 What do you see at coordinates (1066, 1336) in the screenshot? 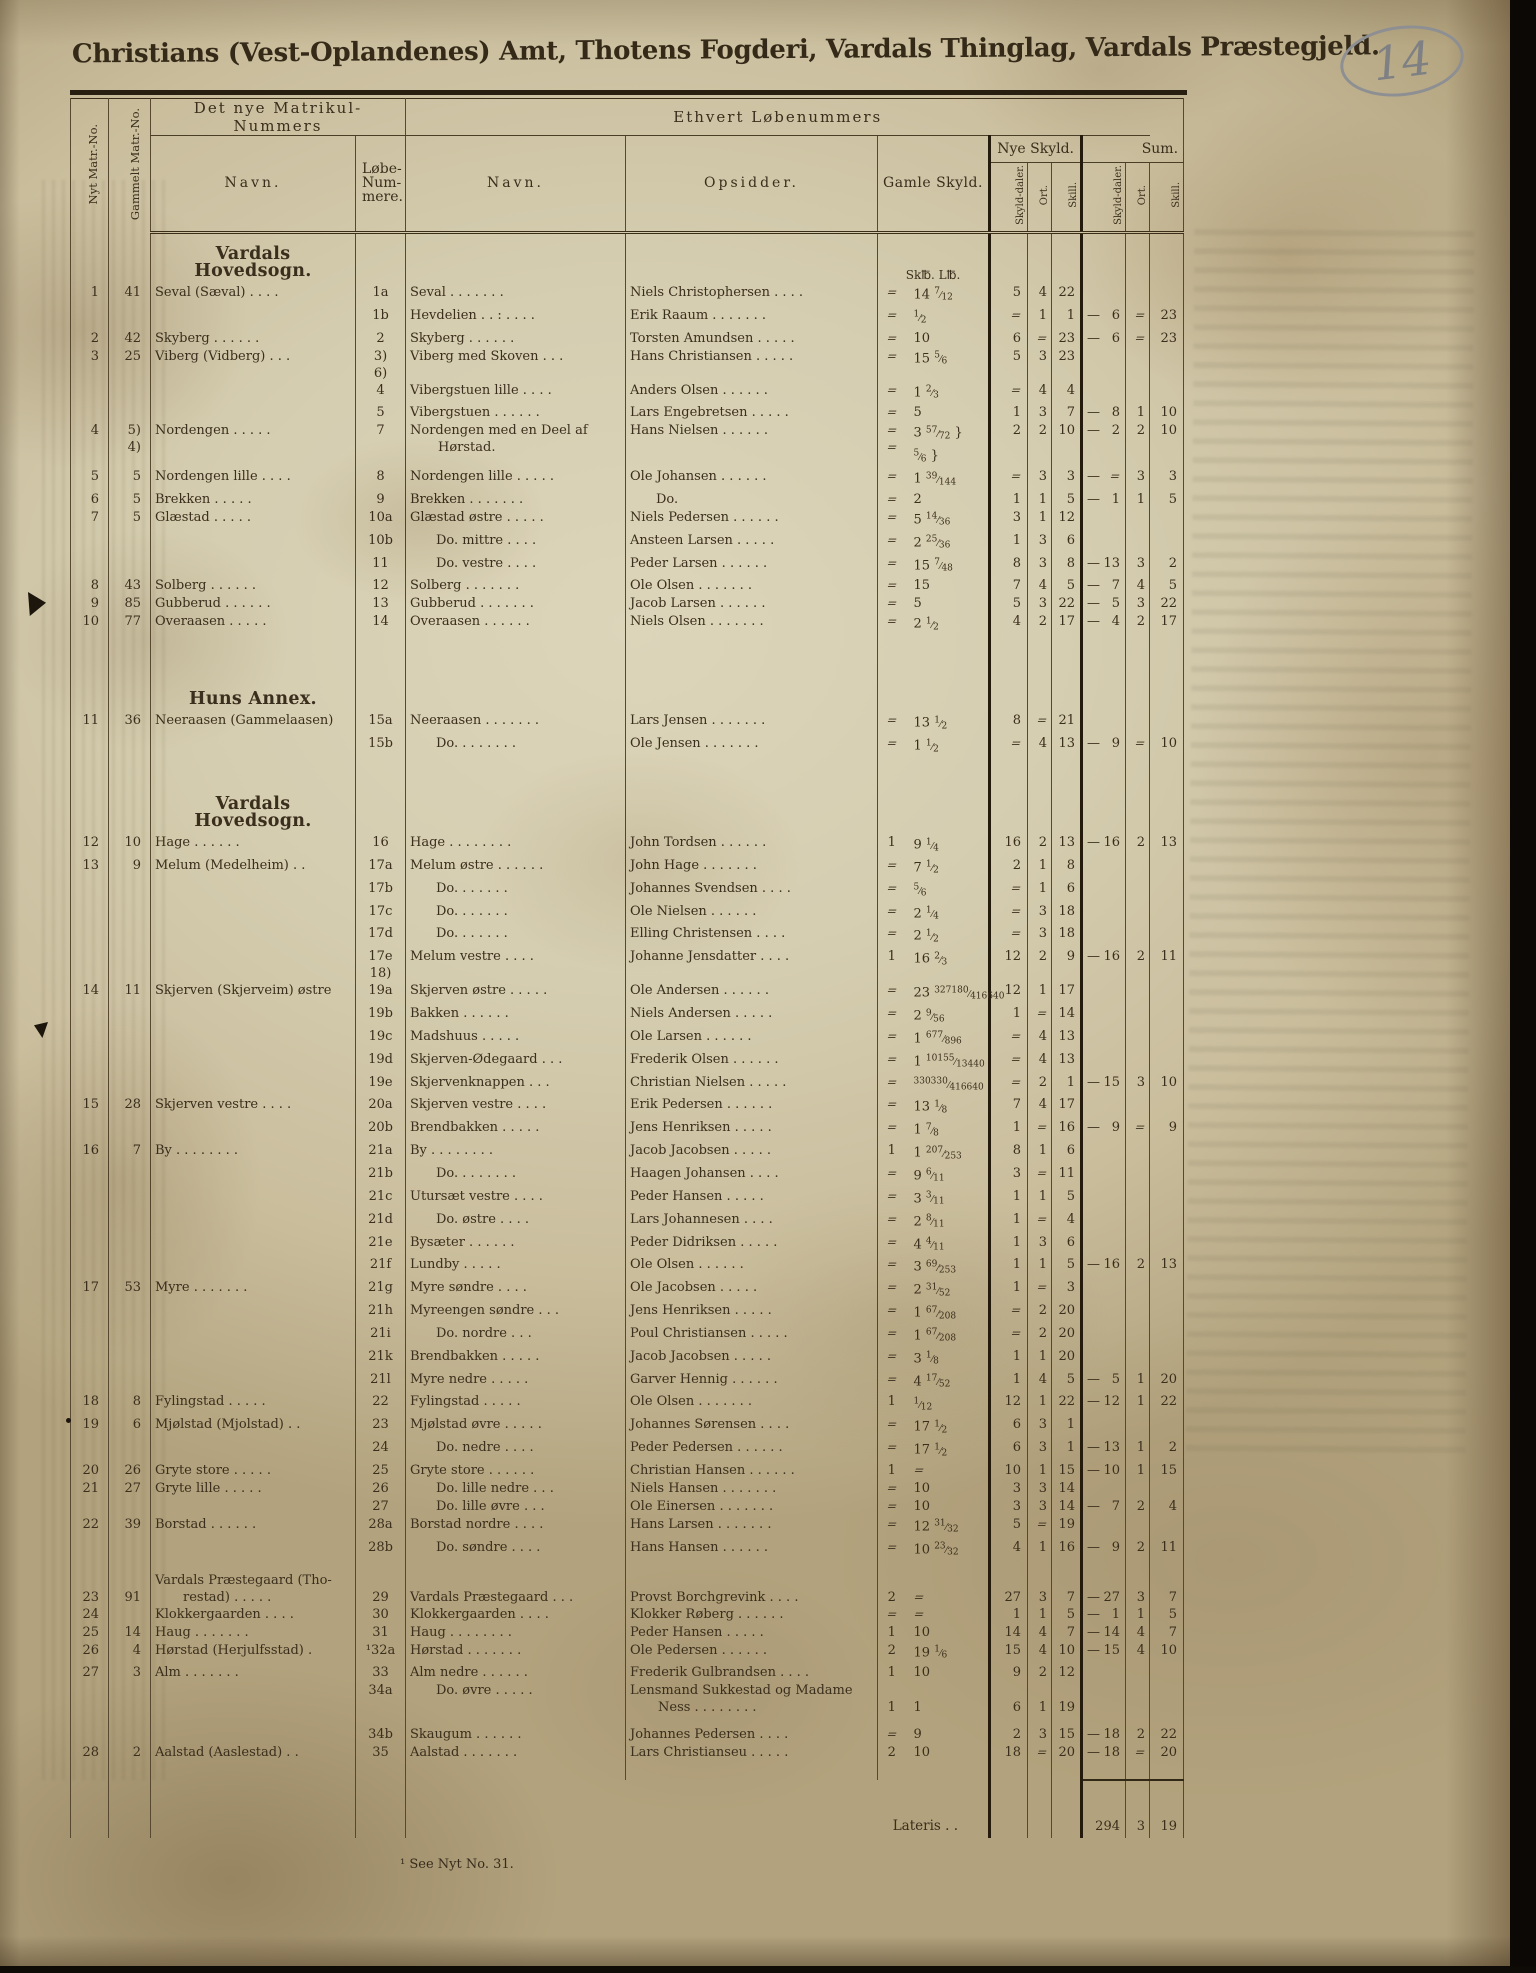
I see `cell-nye-skyld-skilling: 20` at bounding box center [1066, 1336].